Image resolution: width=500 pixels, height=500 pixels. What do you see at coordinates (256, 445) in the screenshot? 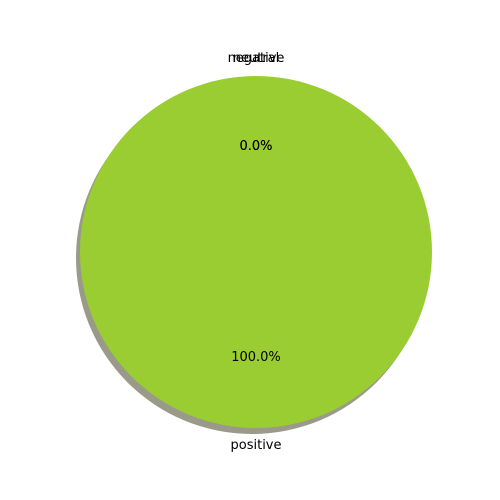
I see `slice-label-positive: positive` at bounding box center [256, 445].